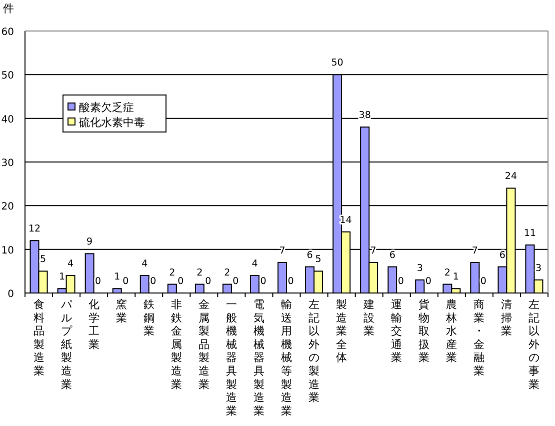 This screenshot has height=426, width=555. Describe the element at coordinates (148, 318) in the screenshot. I see `x-tick-label: 鉄鋼業` at that location.